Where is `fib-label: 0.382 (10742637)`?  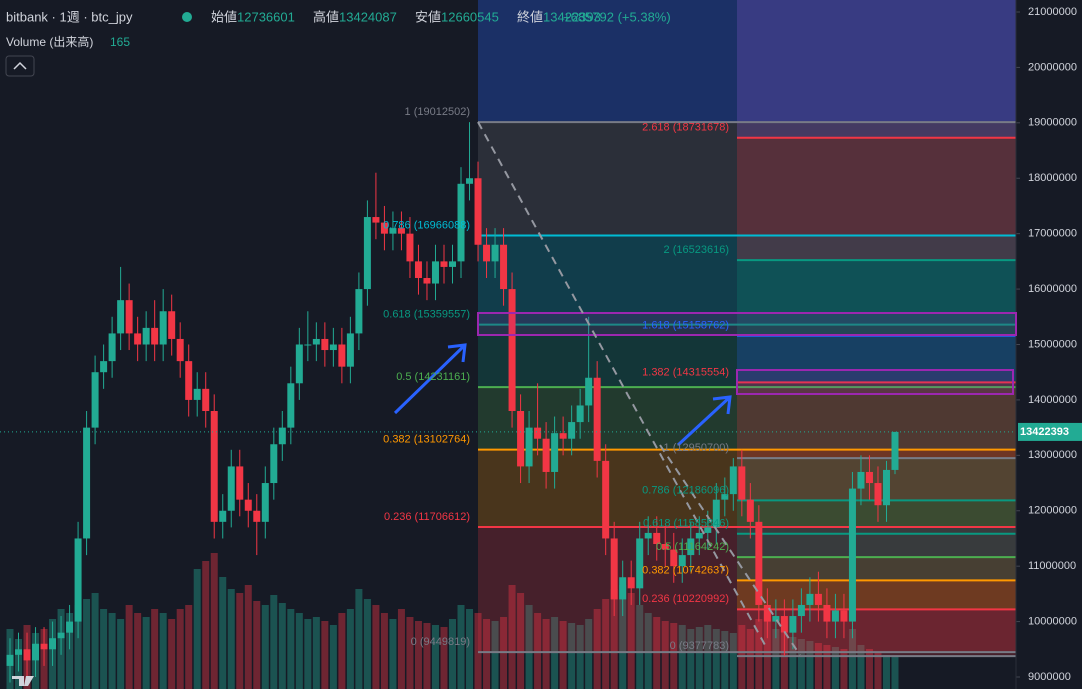
fib-label: 0.382 (10742637) is located at coordinates (685, 570).